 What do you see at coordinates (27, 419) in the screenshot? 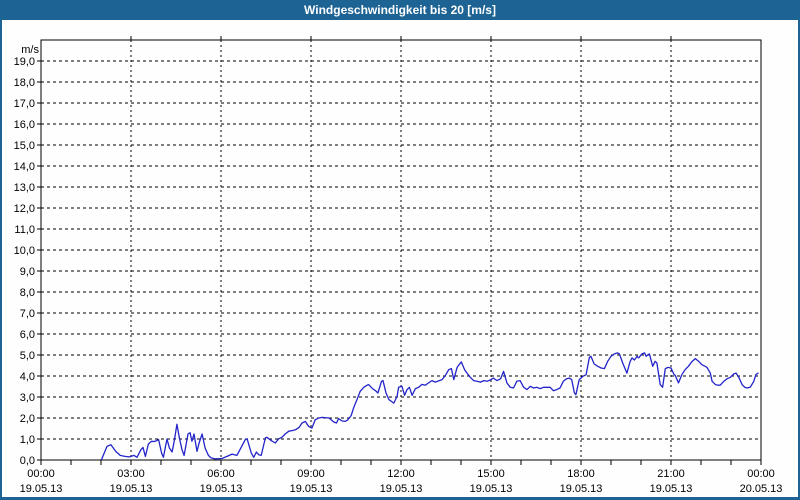
I see `y-tick-label: 2,0` at bounding box center [27, 419].